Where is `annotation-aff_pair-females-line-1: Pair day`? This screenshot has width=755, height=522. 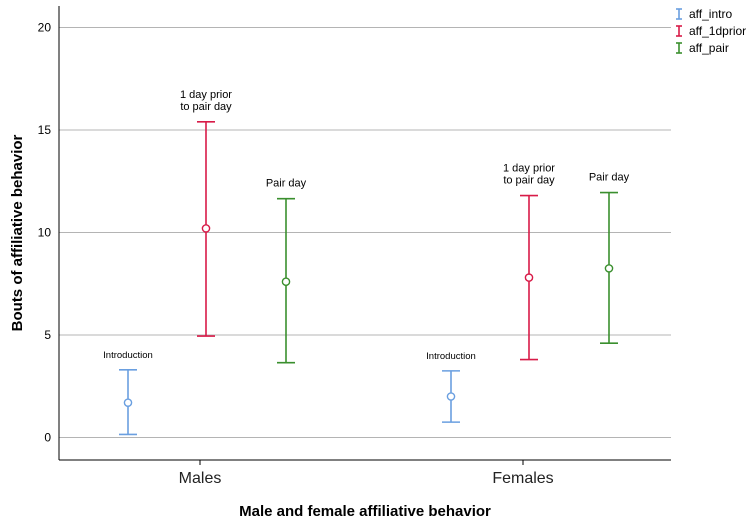
annotation-aff_pair-females-line-1: Pair day is located at coordinates (609, 178).